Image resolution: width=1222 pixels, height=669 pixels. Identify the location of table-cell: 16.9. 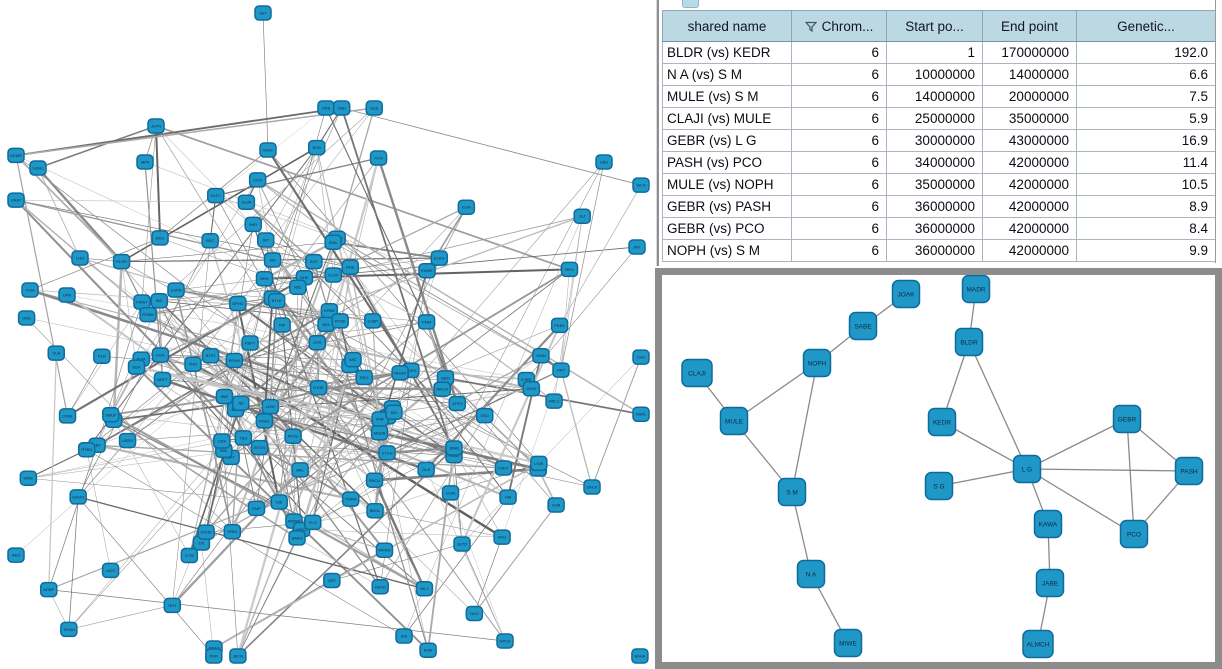
(1146, 140).